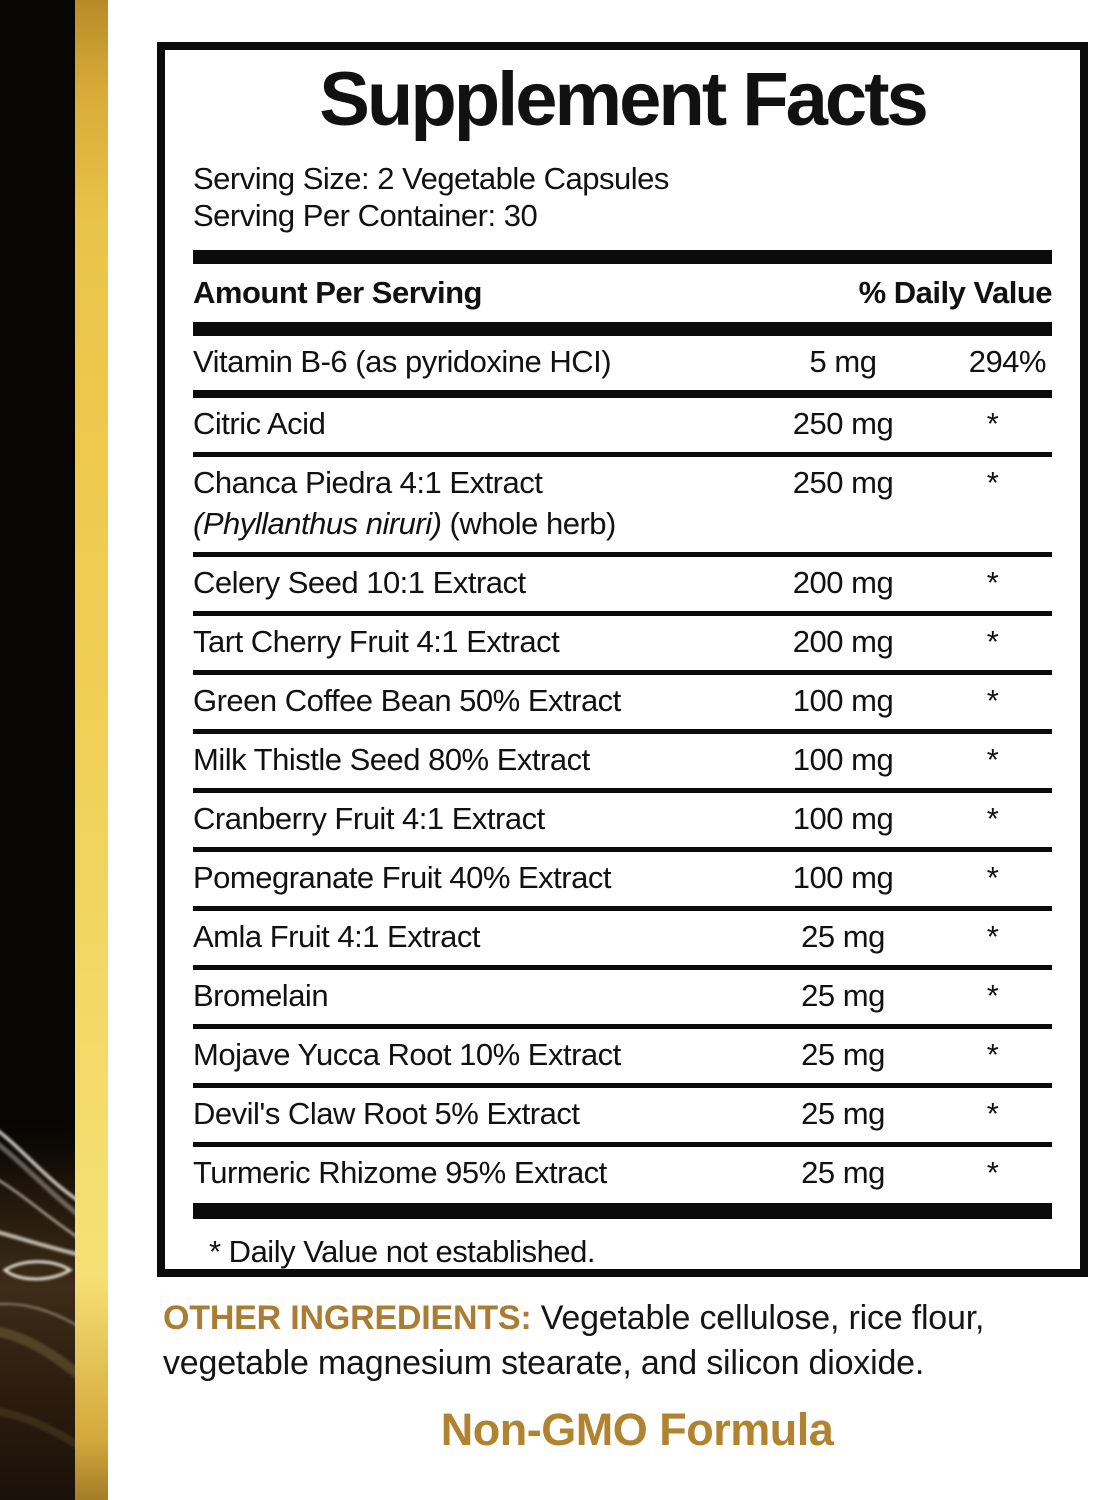 The image size is (1098, 1500). I want to click on table-row: Turmeric Rhizome 95% Extract 25 mg *, so click(622, 1174).